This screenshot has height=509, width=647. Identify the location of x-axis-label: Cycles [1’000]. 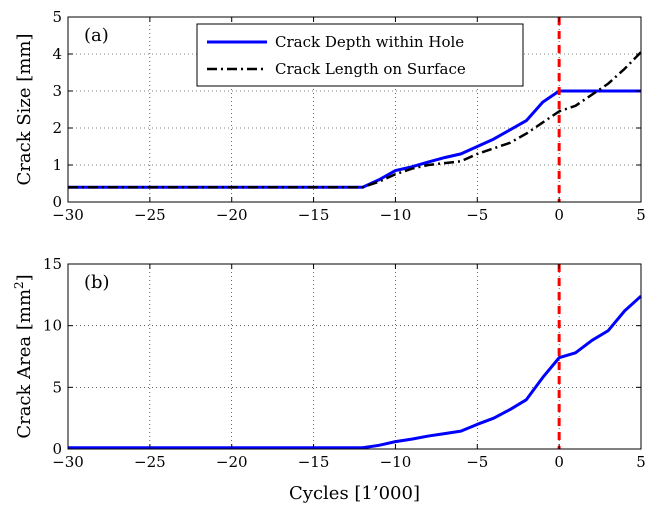
(354, 493).